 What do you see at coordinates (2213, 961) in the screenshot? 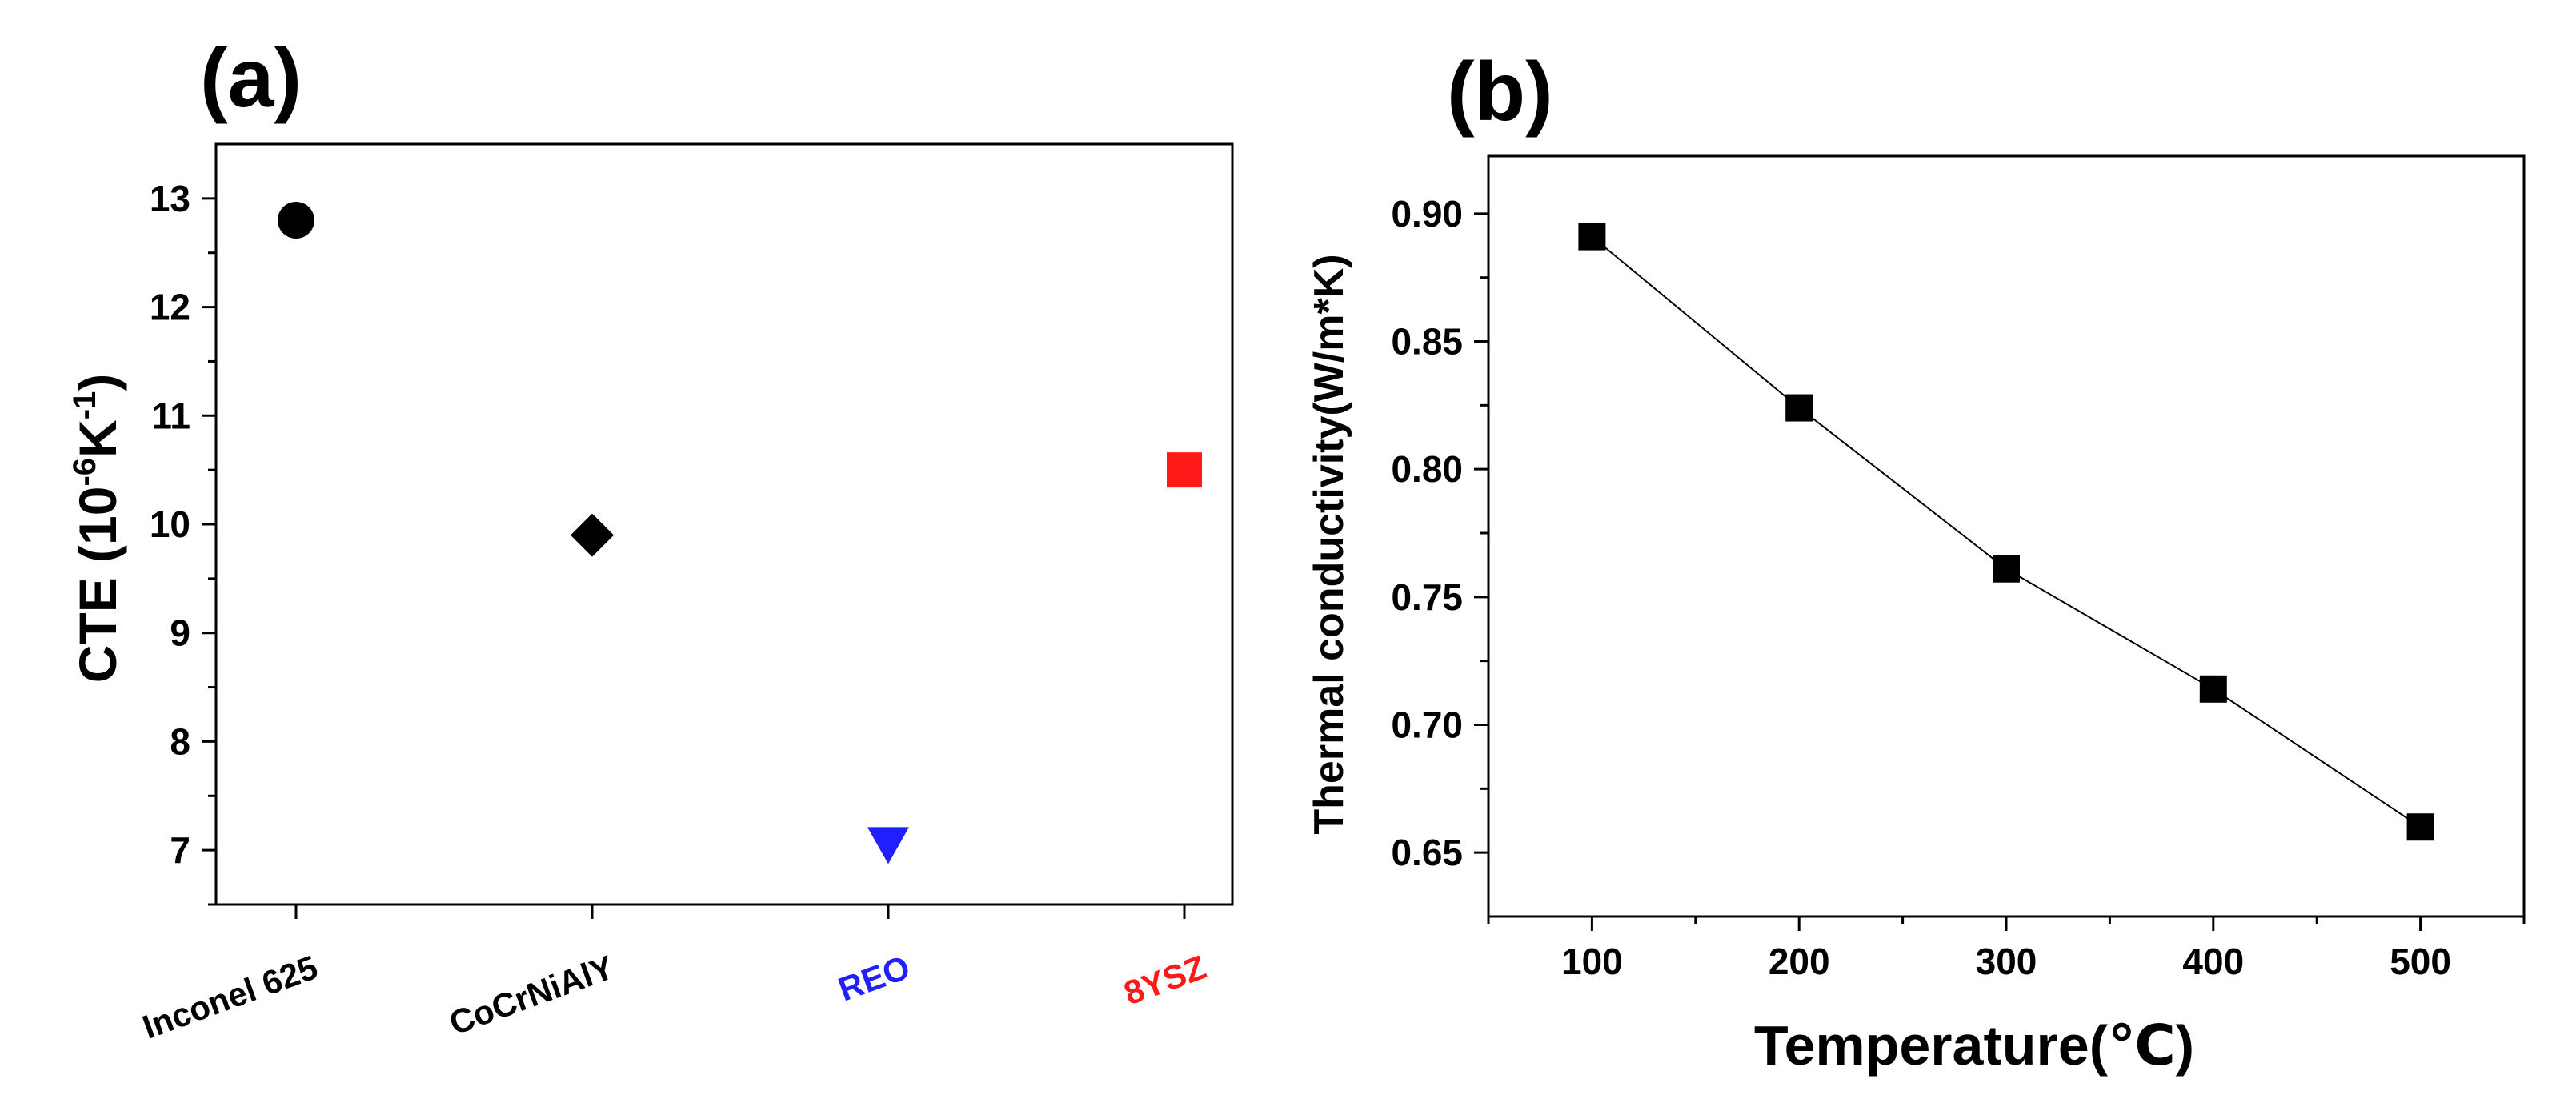
I see `panel-b-x-tick-label: 400` at bounding box center [2213, 961].